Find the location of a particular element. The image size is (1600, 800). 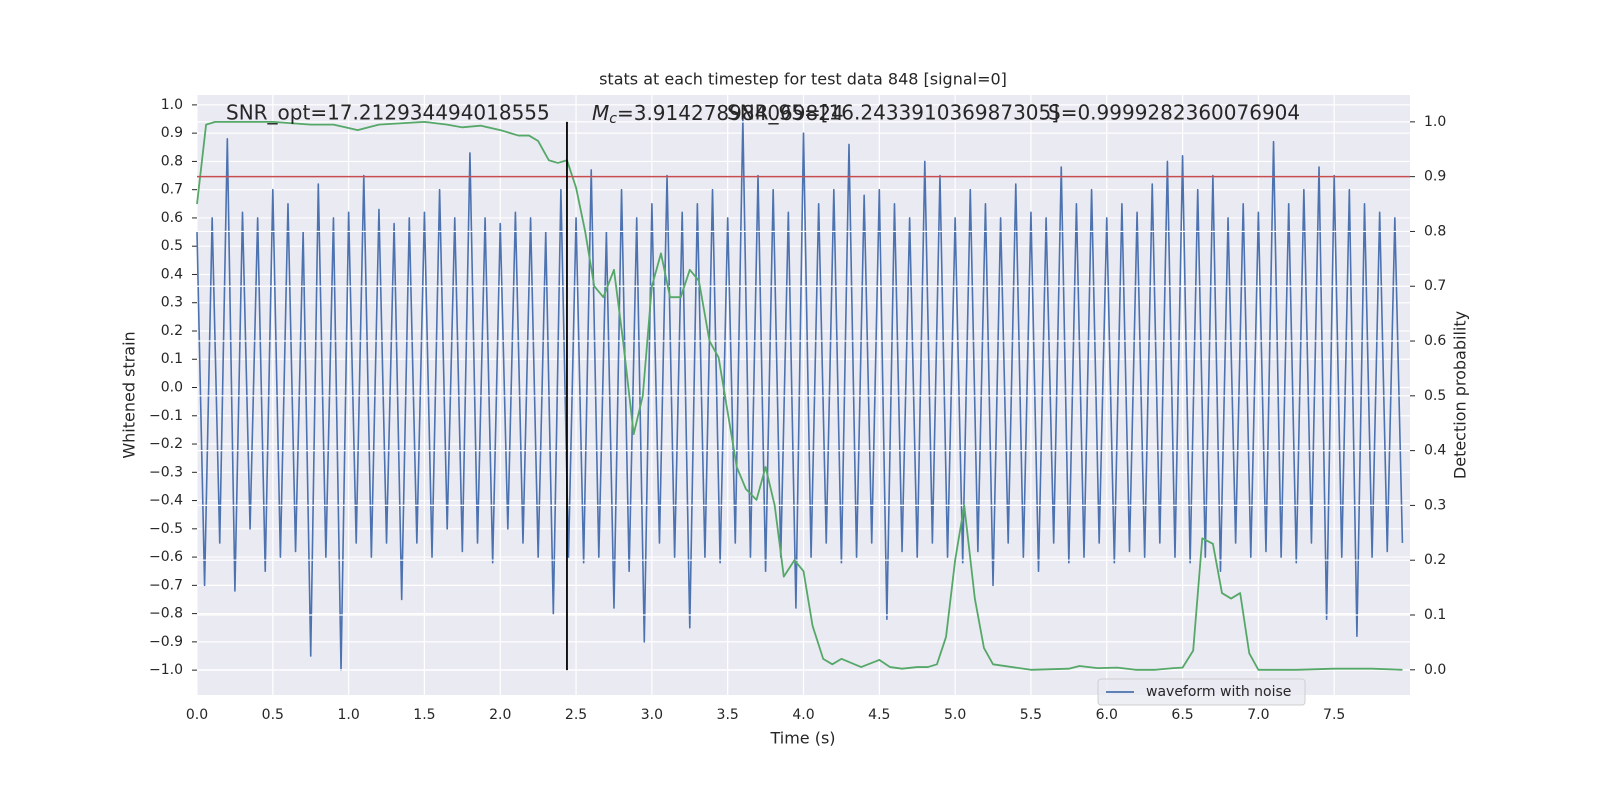

y2-axis-label: Detection probability is located at coordinates (1460, 395).